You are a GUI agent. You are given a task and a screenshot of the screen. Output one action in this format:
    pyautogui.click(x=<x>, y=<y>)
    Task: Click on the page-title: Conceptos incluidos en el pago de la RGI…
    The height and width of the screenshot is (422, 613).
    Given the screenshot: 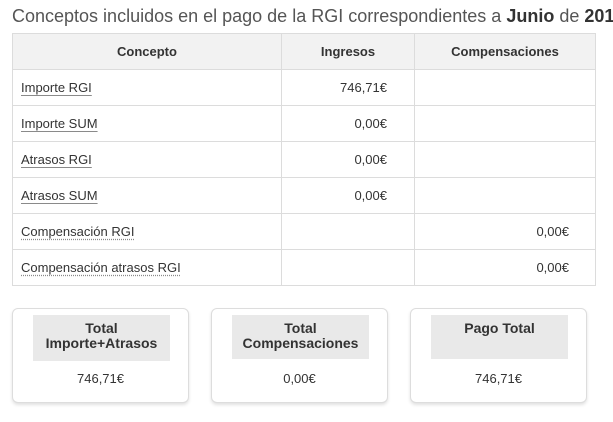 What is the action you would take?
    pyautogui.click(x=312, y=16)
    